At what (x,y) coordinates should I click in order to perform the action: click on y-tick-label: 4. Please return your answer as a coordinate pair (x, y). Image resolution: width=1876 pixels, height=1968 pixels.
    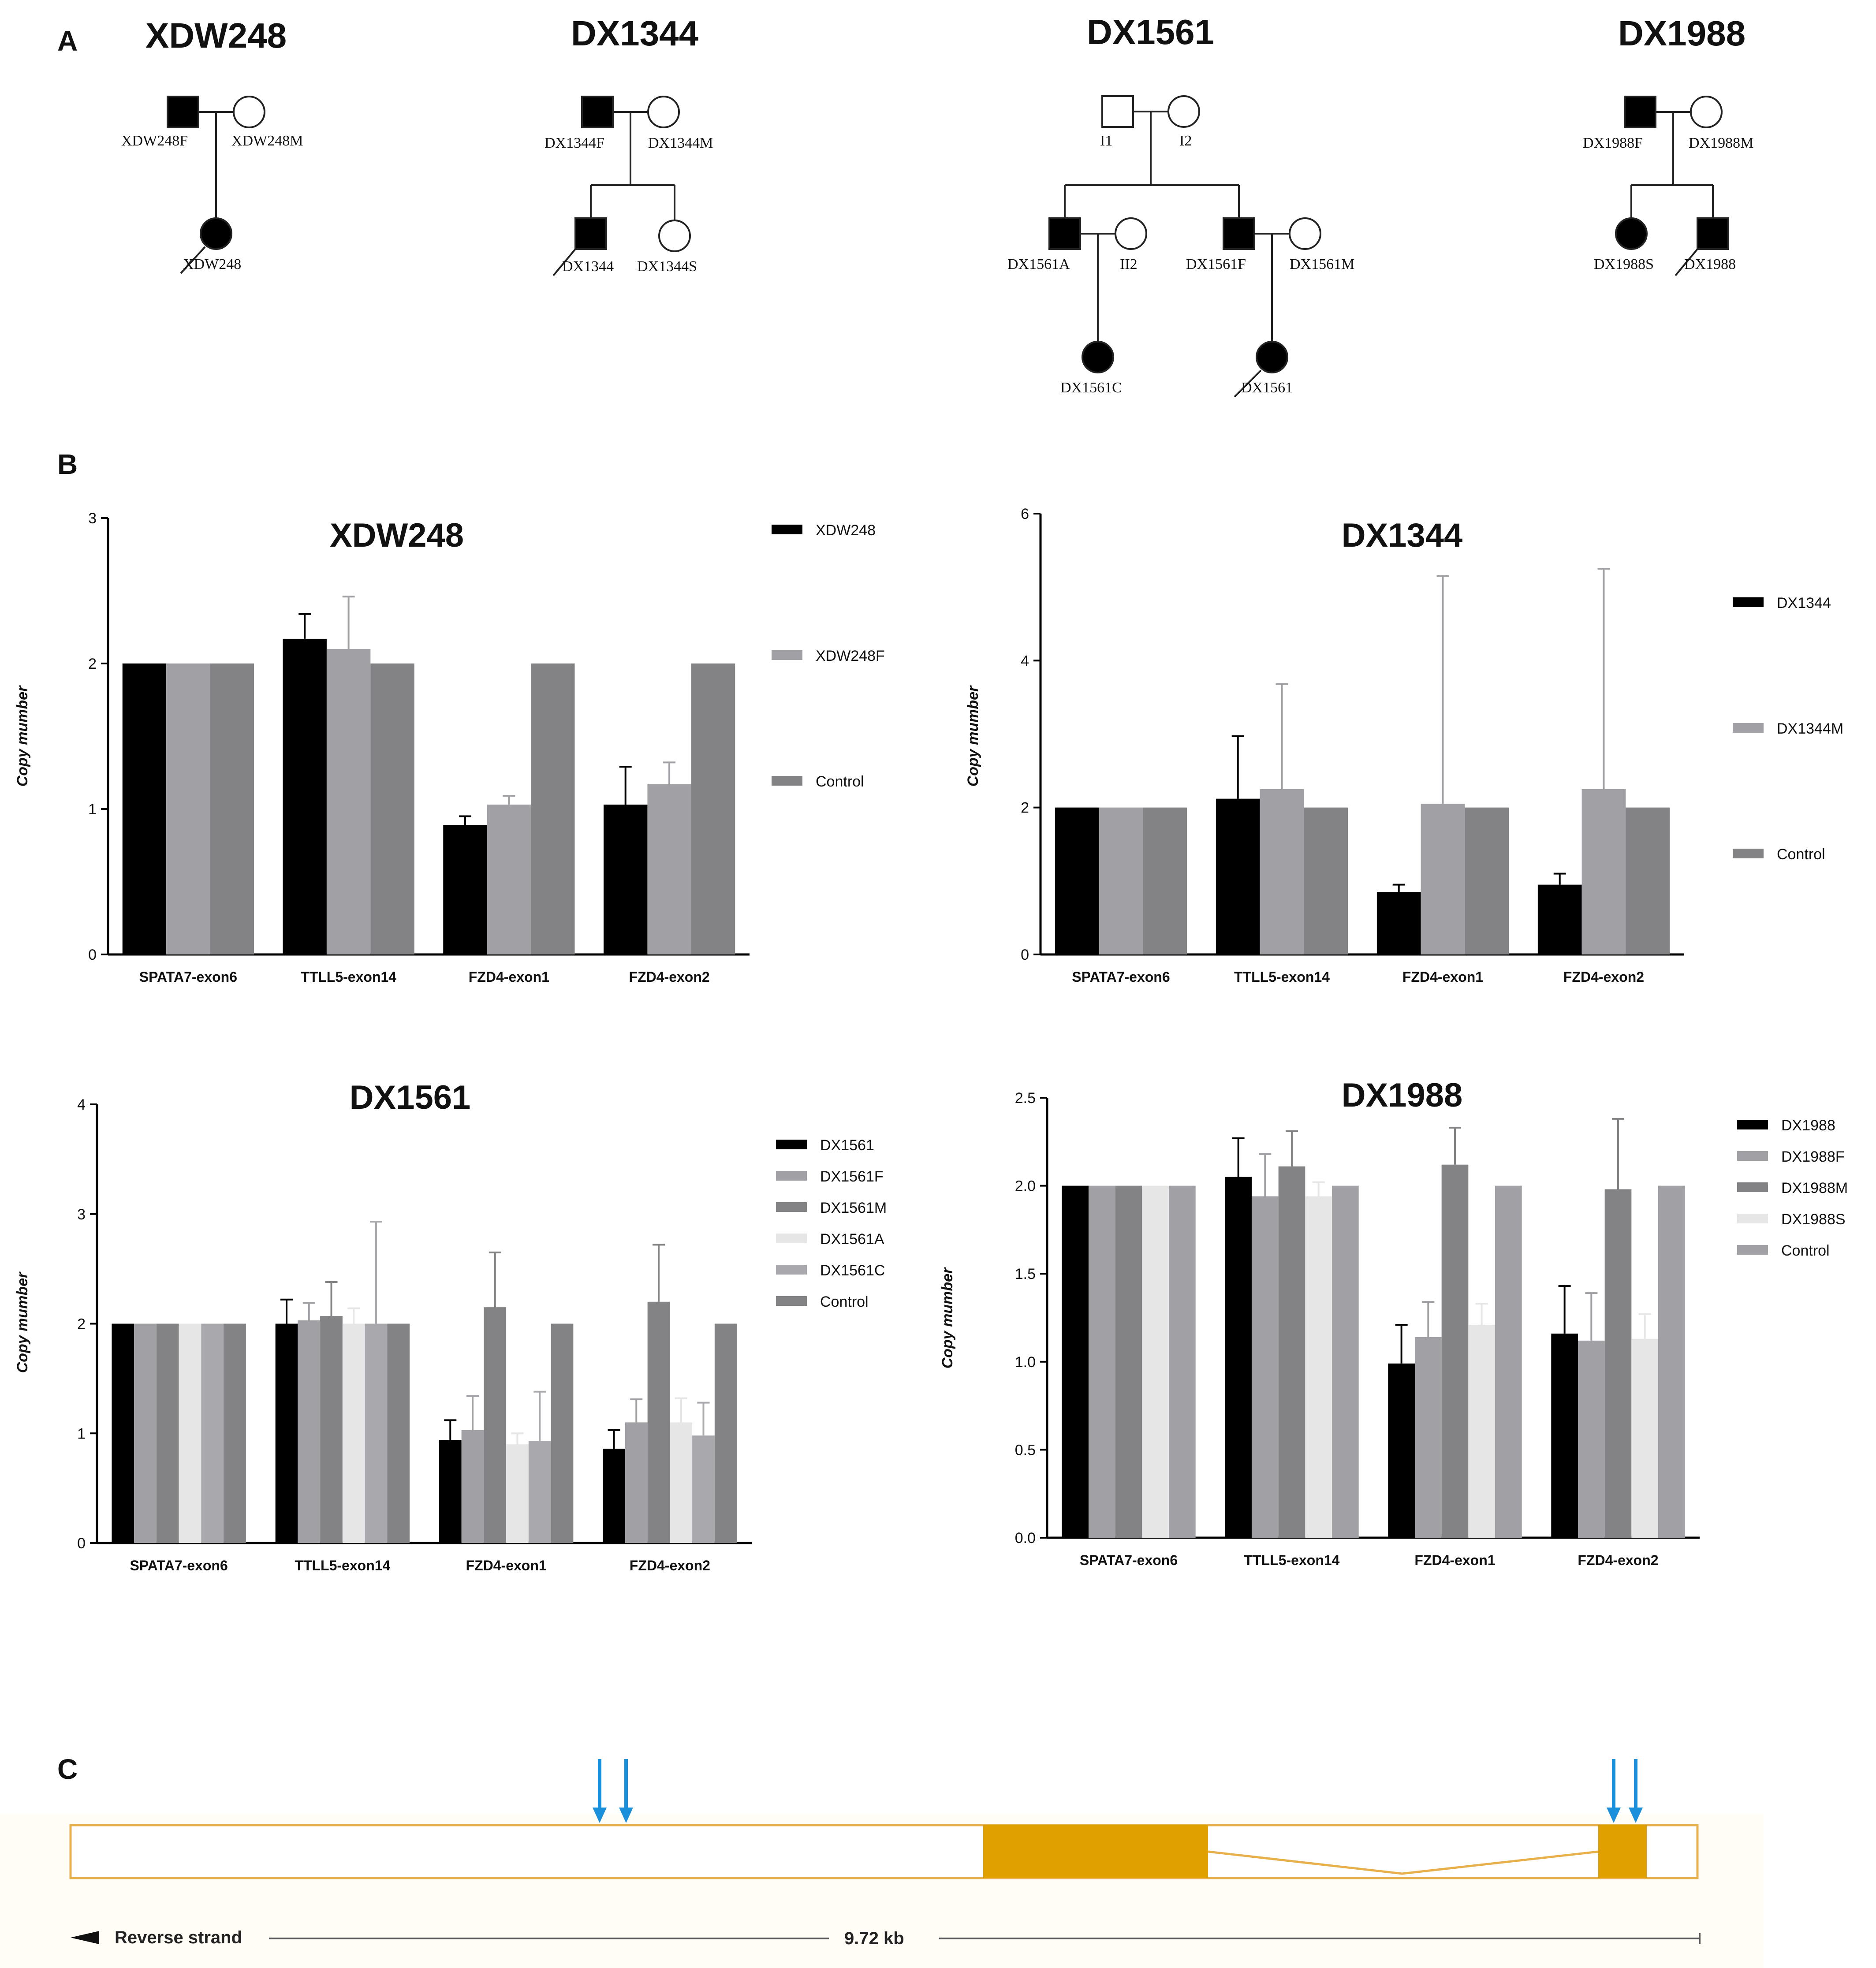
    Looking at the image, I should click on (81, 1104).